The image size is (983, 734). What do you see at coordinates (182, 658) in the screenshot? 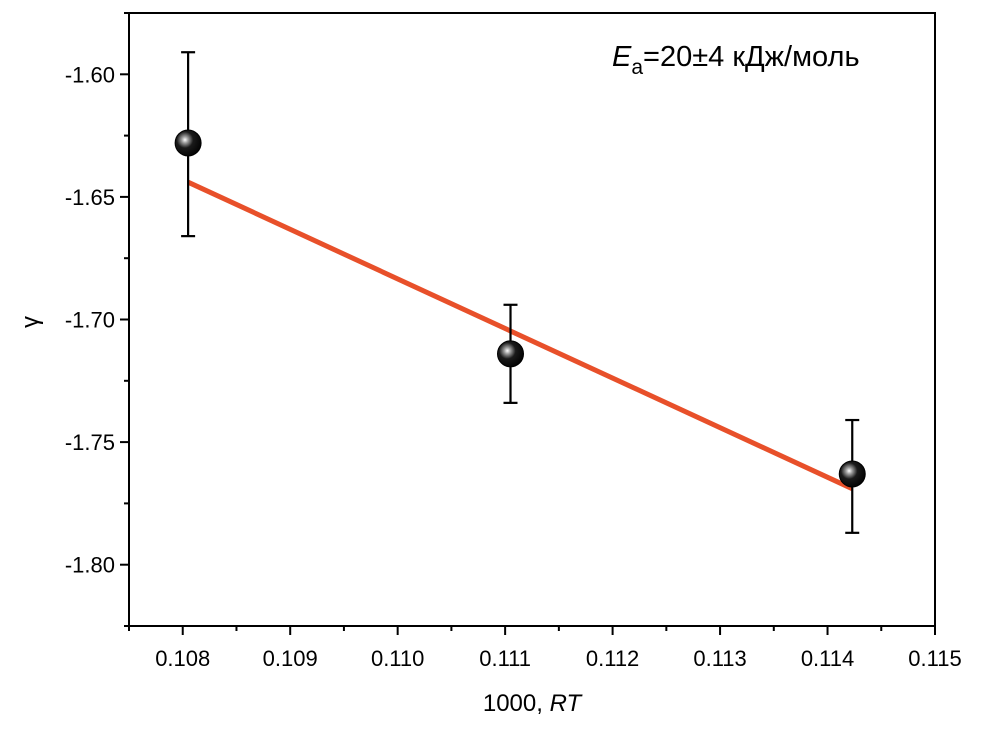
I see `x-tick-label: 0.108` at bounding box center [182, 658].